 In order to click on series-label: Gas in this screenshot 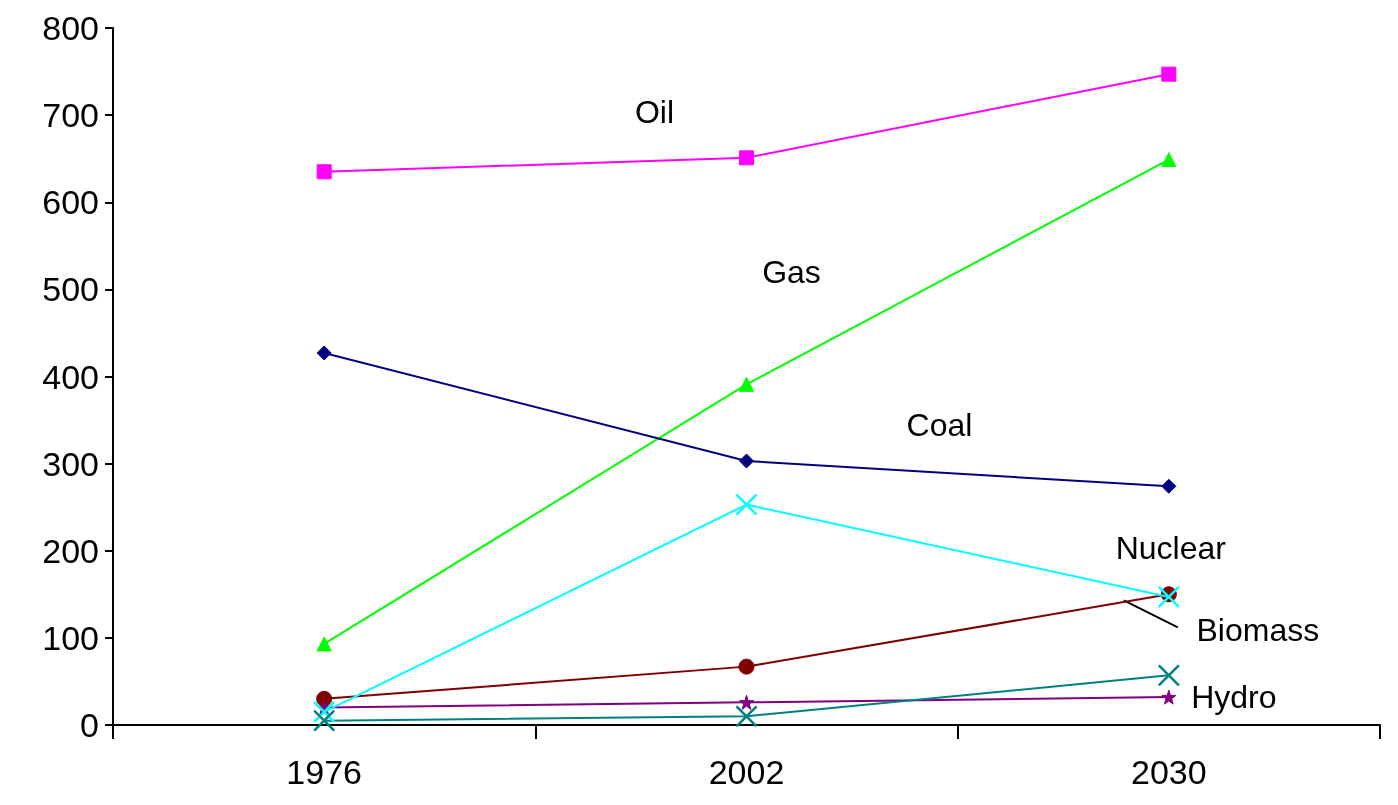, I will do `click(791, 272)`.